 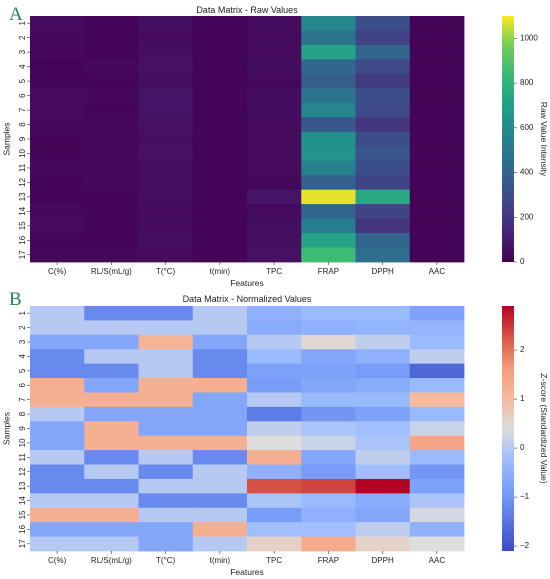 I want to click on x-tick-label: t(min), so click(x=220, y=560).